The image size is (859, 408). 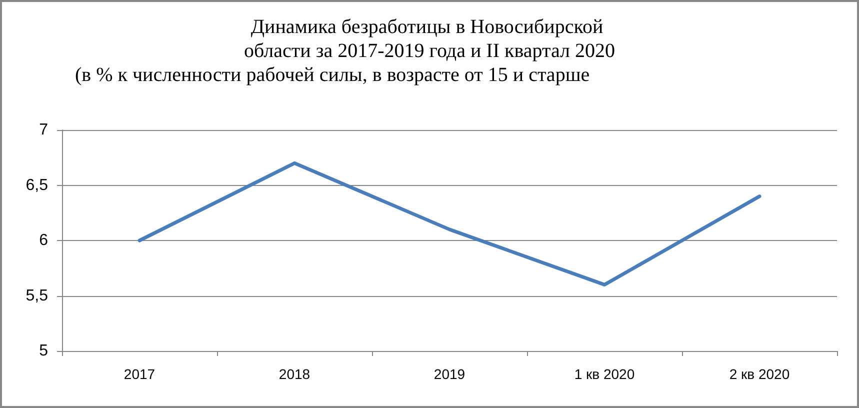 I want to click on y-tick-label: 6,5, so click(x=37, y=185).